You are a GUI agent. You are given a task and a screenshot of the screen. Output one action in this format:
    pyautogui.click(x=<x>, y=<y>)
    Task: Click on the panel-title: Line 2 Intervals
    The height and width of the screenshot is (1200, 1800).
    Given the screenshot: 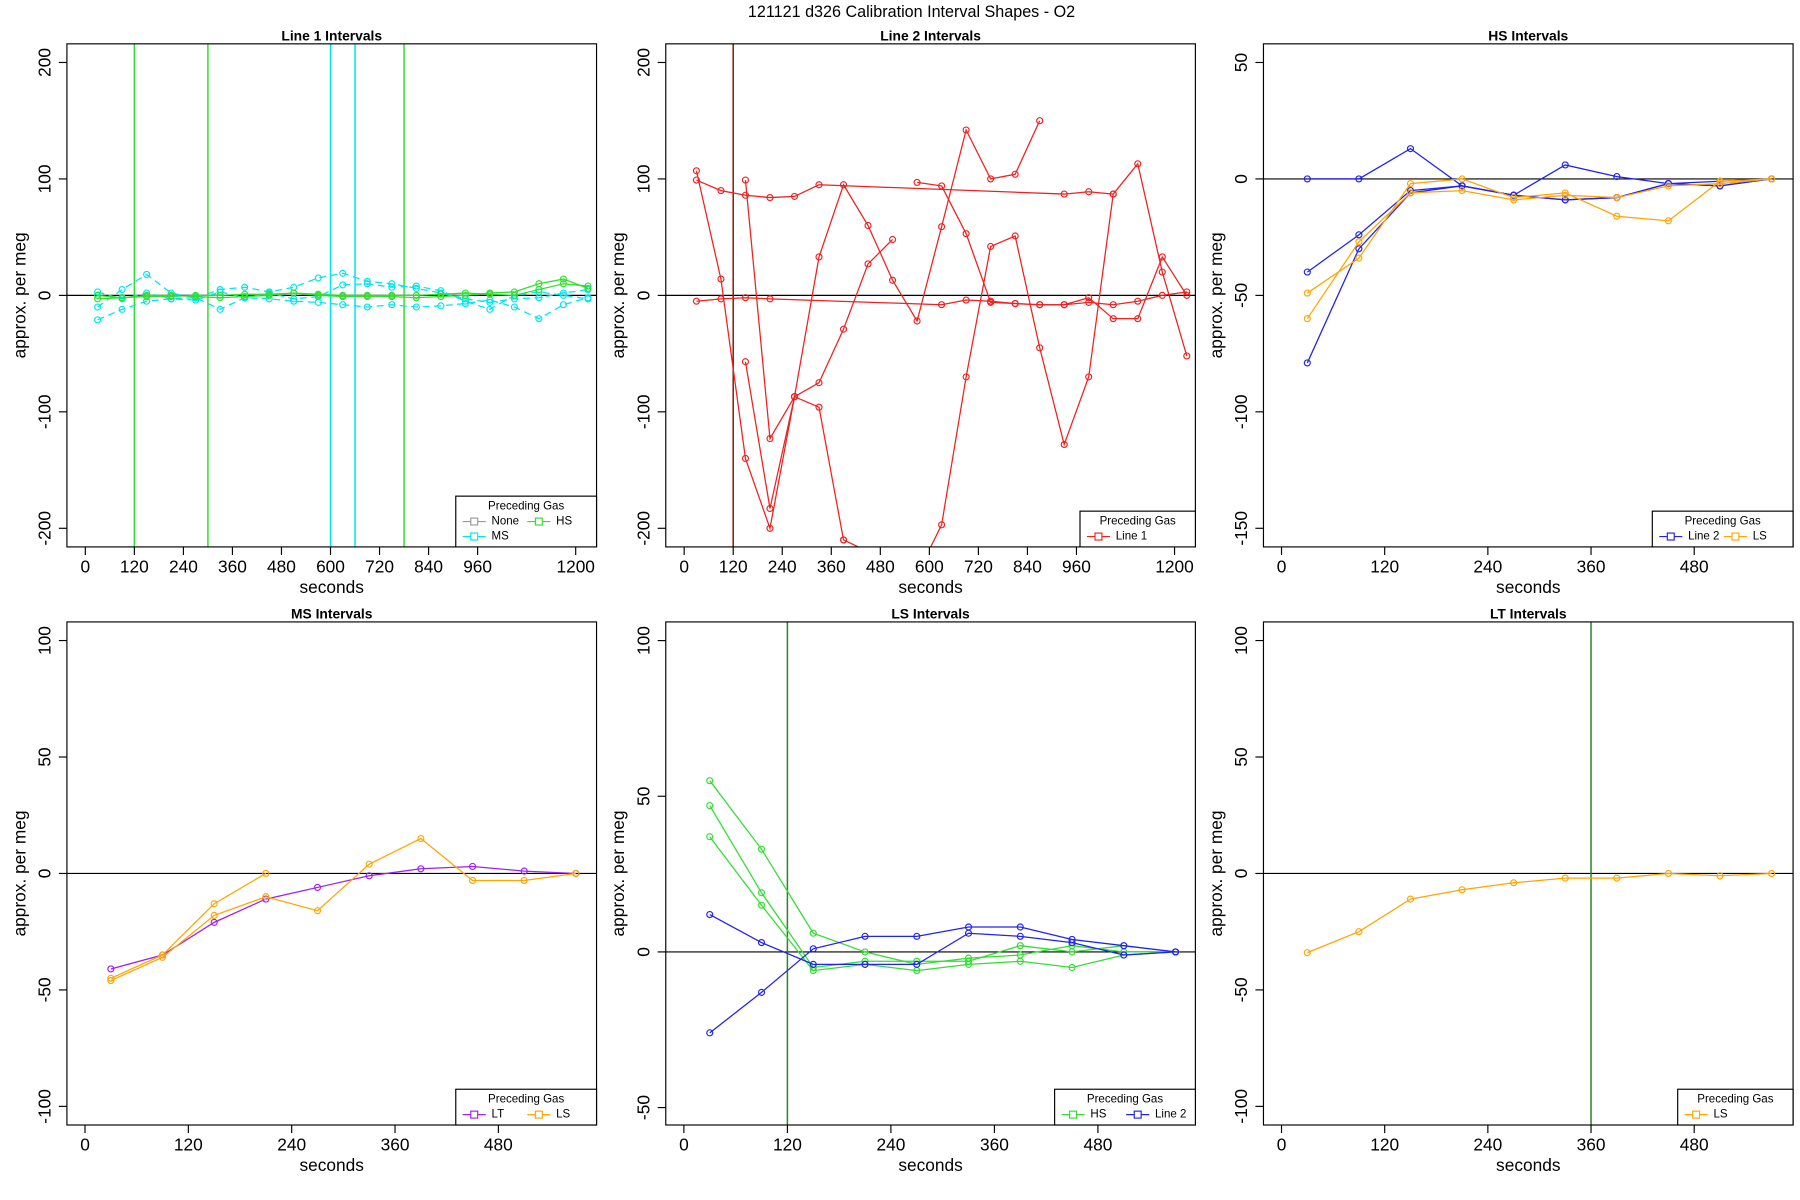 What is the action you would take?
    pyautogui.click(x=930, y=36)
    